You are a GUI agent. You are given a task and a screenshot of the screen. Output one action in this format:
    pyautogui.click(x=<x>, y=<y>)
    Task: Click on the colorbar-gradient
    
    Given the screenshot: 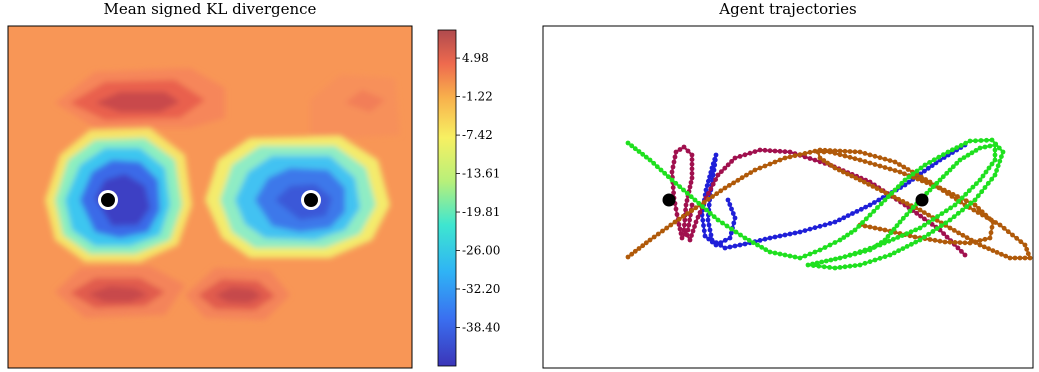 What is the action you would take?
    pyautogui.click(x=447, y=198)
    